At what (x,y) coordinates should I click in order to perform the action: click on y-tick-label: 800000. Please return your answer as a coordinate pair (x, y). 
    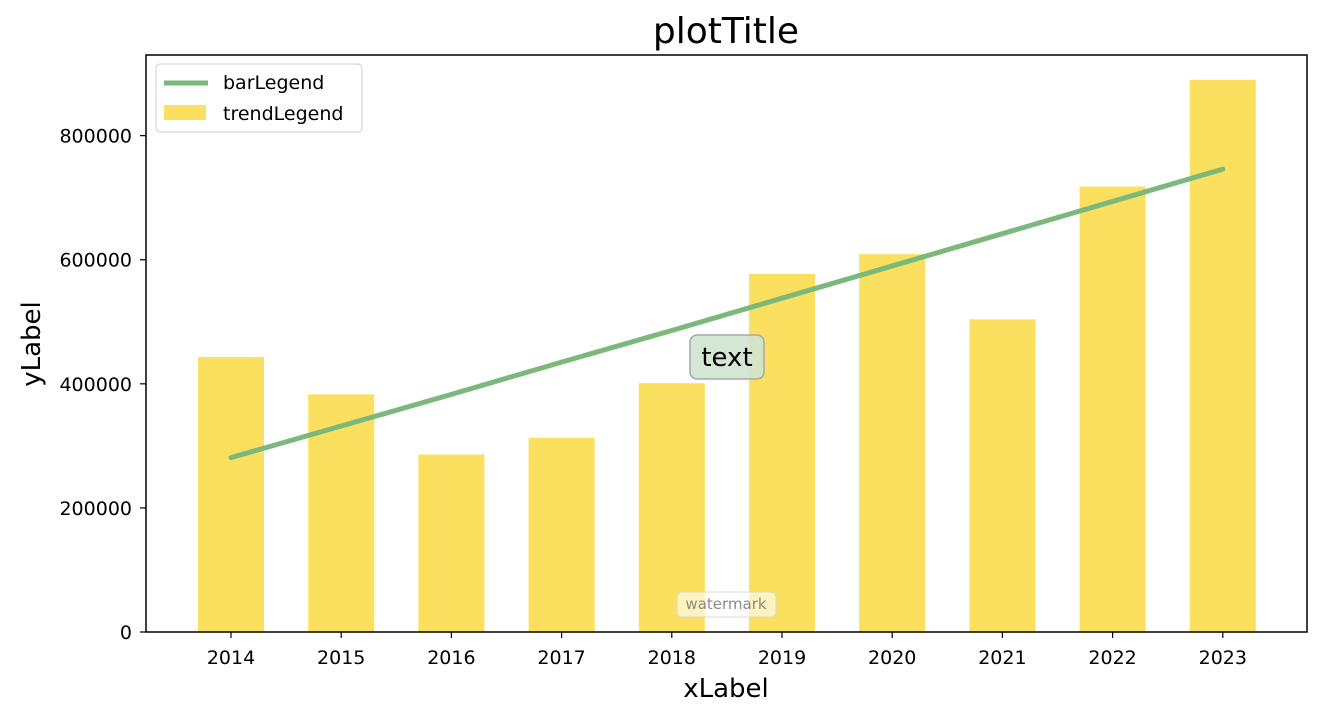
    Looking at the image, I should click on (95, 137).